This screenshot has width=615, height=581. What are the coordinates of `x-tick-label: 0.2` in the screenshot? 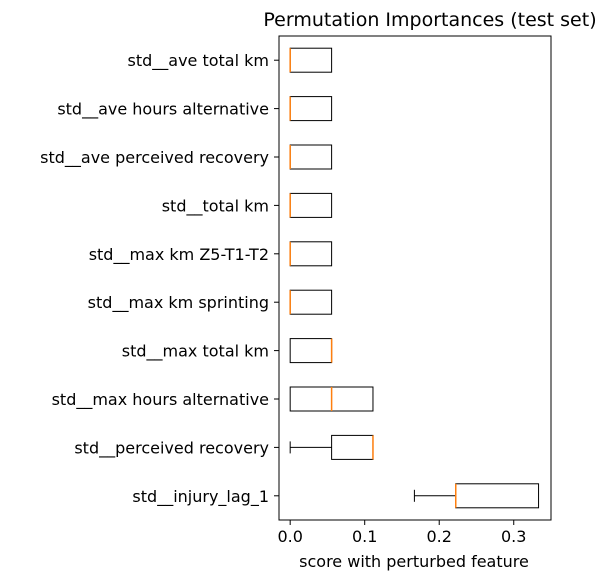 It's located at (438, 536).